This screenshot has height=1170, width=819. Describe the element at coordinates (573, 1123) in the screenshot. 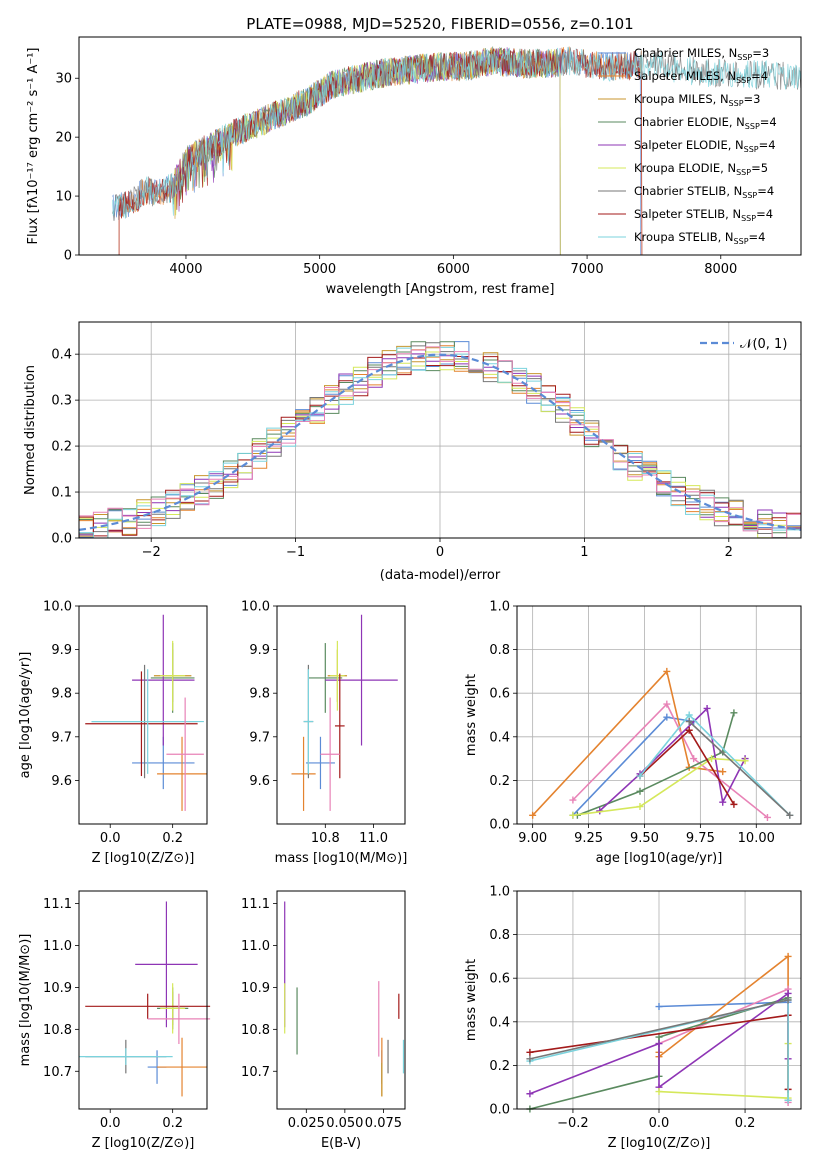

I see `x-tick-label: −0.2` at that location.